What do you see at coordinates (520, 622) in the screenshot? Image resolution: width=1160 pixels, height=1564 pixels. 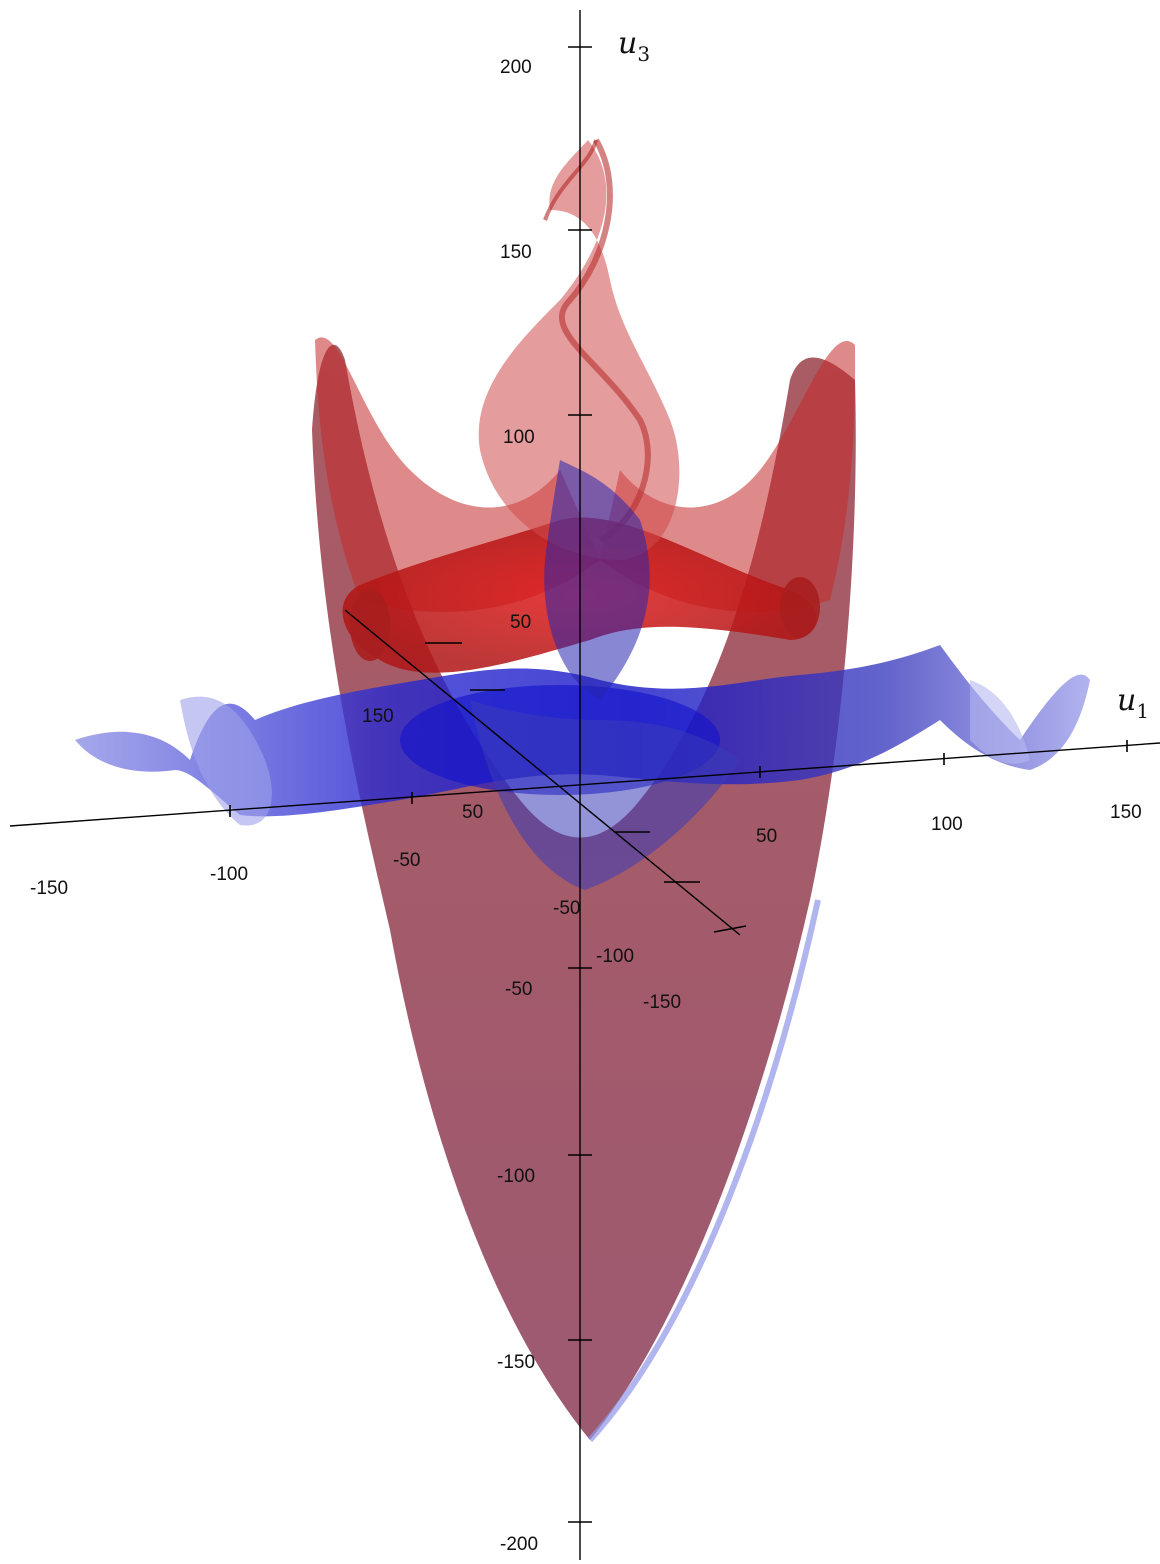 I see `u3-tick-label: 50` at bounding box center [520, 622].